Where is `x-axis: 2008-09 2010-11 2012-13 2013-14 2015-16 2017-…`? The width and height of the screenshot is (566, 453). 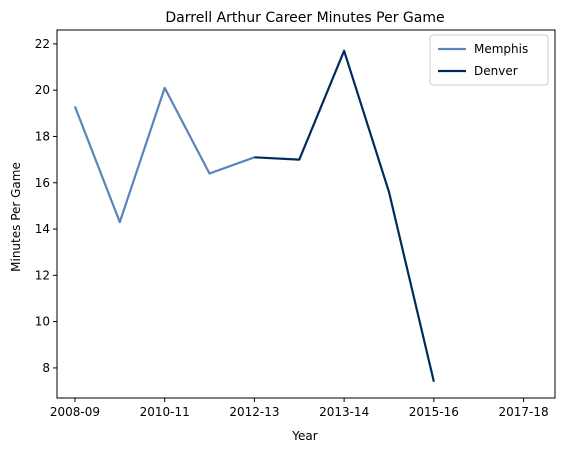 x-axis: 2008-09 2010-11 2012-13 2013-14 2015-16 2017-… is located at coordinates (299, 408).